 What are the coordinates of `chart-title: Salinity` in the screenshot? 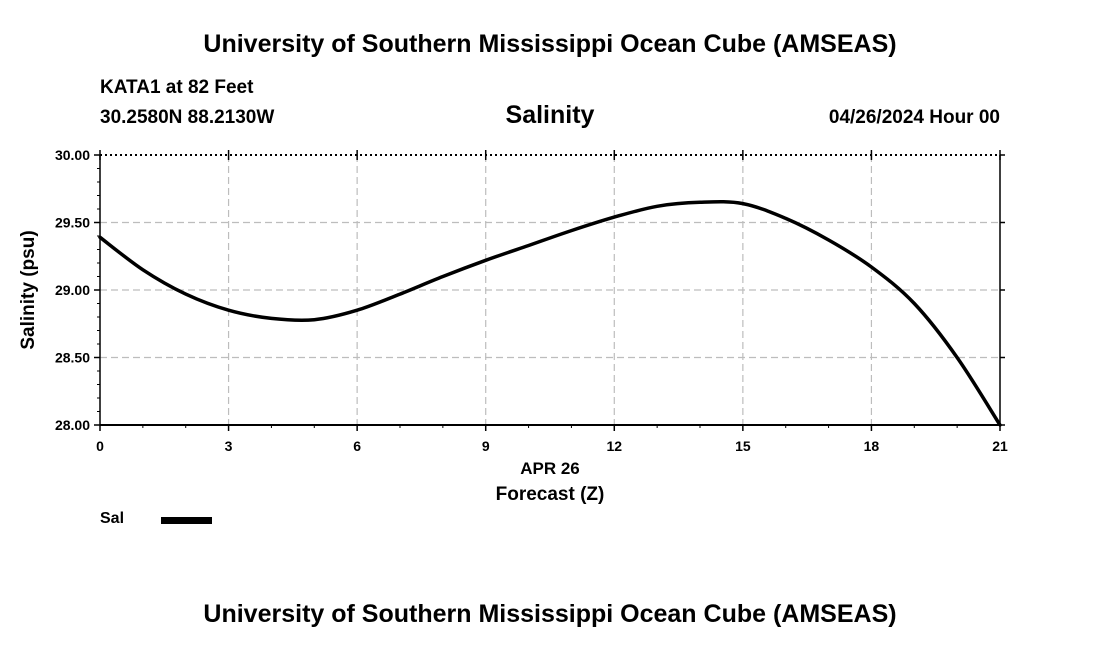 It's located at (550, 115).